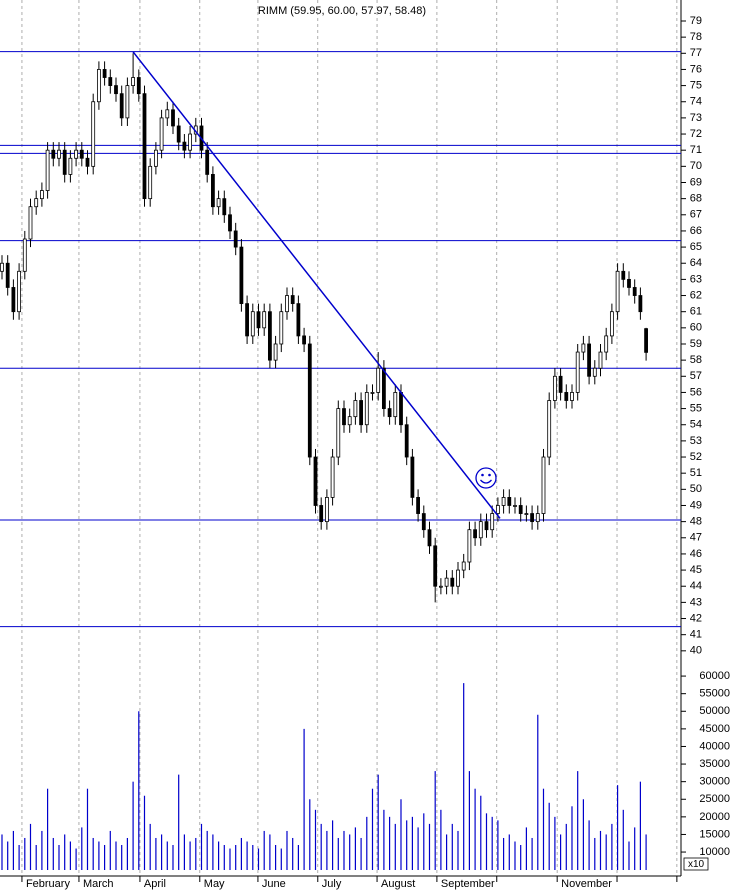  Describe the element at coordinates (696, 199) in the screenshot. I see `y-tick-label: 68` at that location.